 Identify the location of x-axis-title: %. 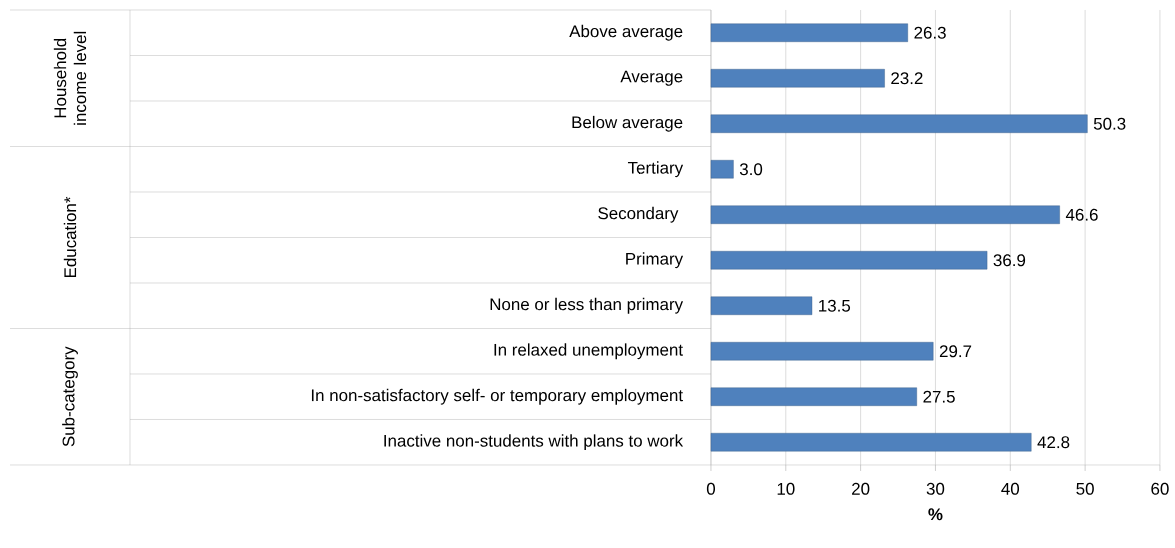
(935, 514).